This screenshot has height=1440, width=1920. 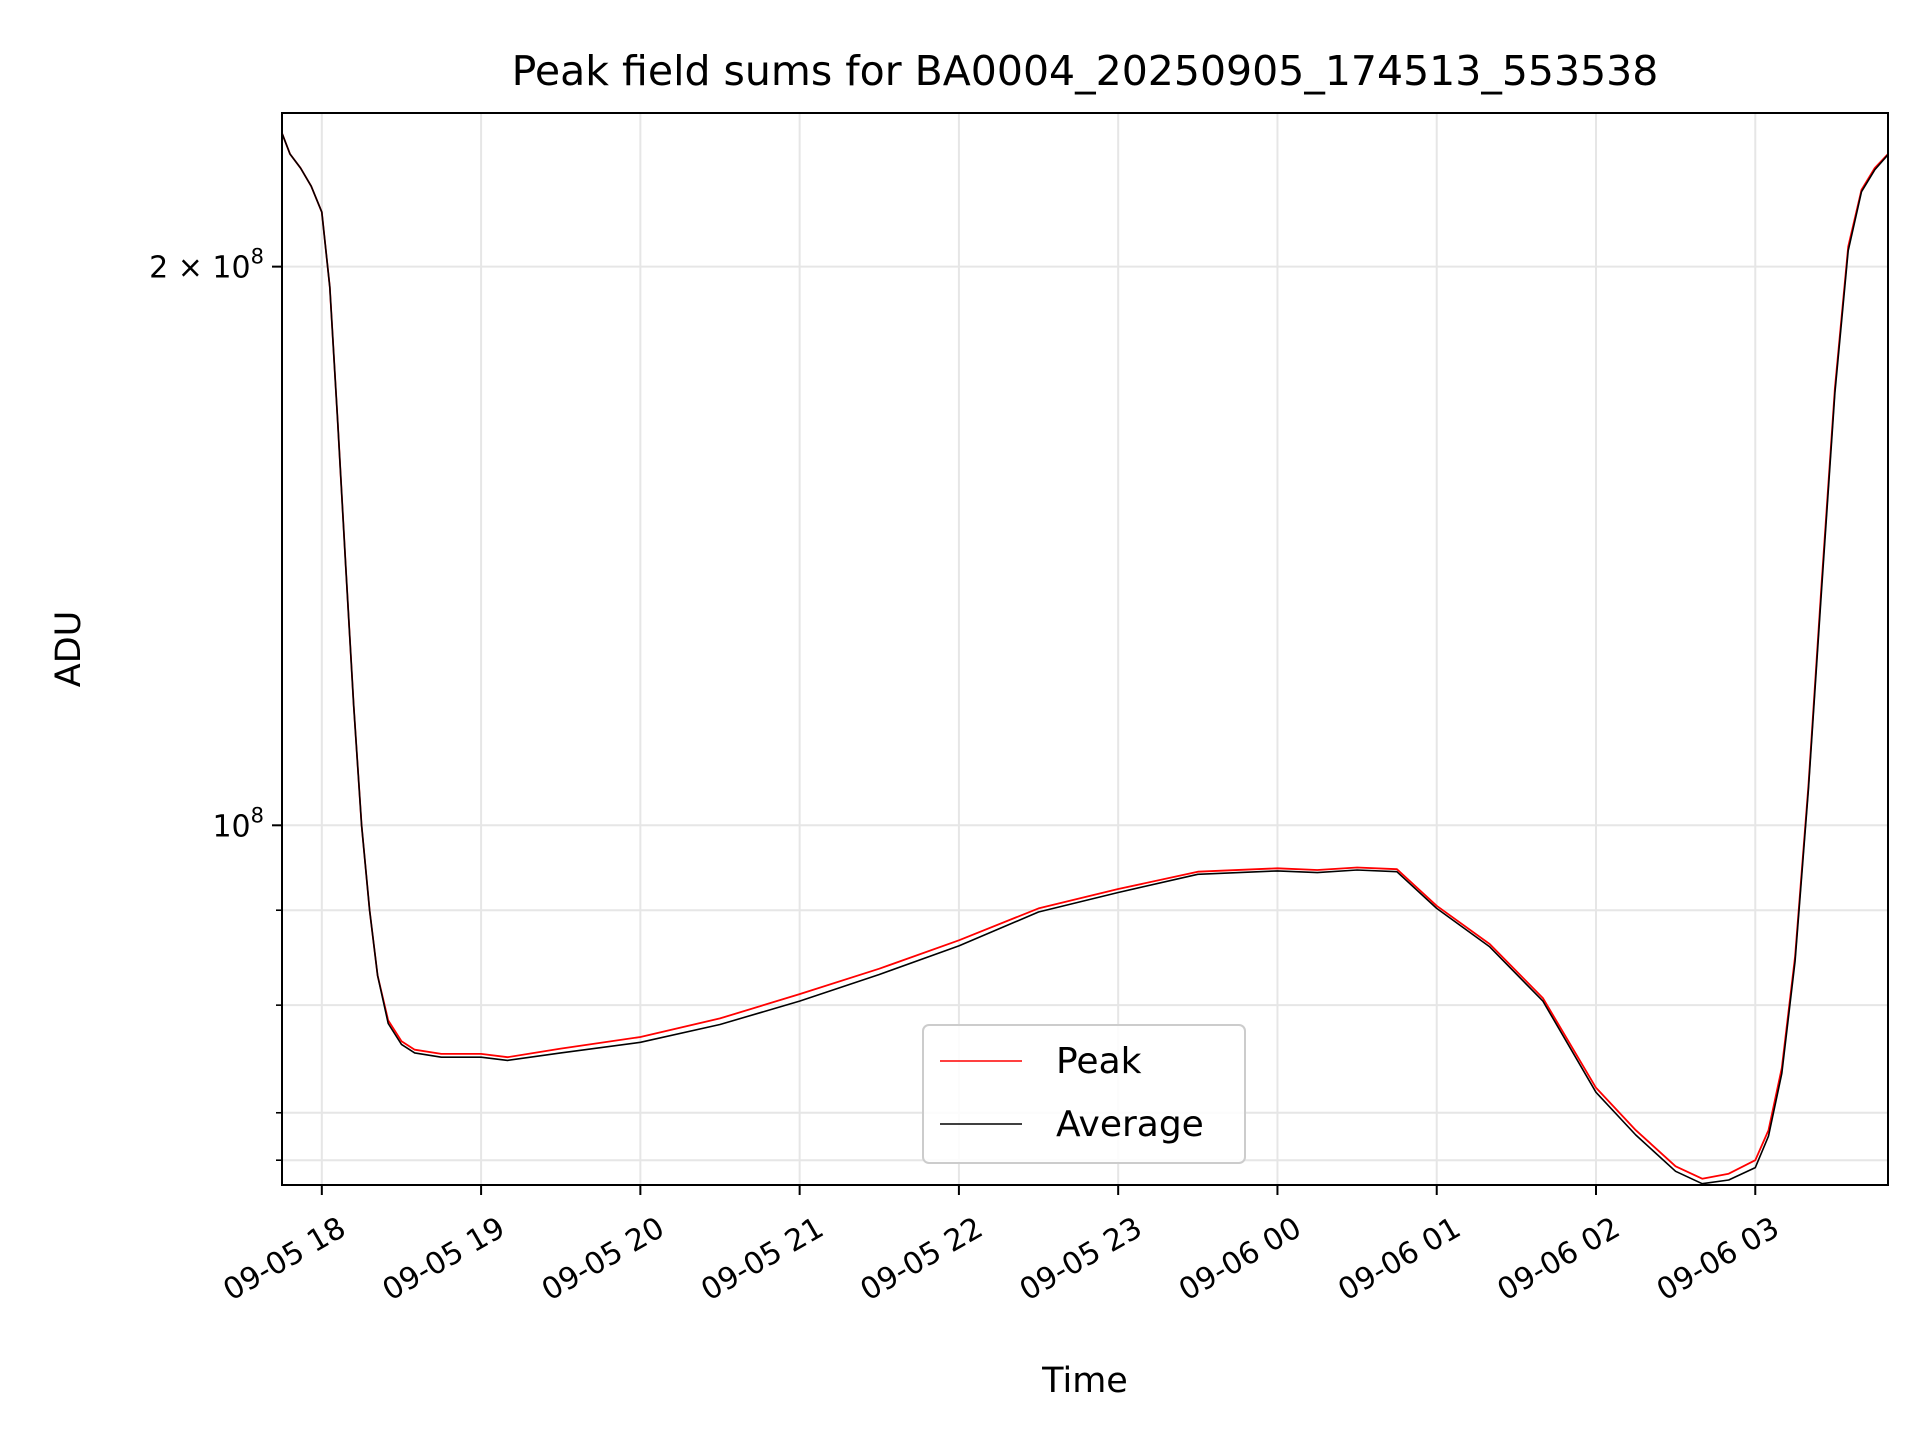 What do you see at coordinates (1099, 1061) in the screenshot?
I see `legend-label-peak: Peak` at bounding box center [1099, 1061].